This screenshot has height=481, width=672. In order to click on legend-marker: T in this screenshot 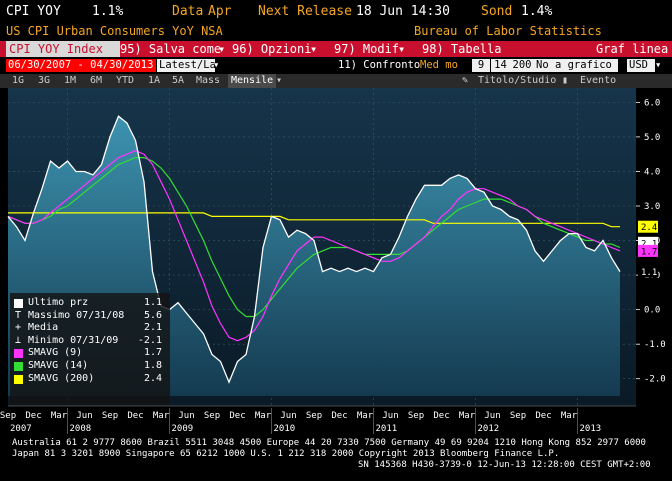, I will do `click(18, 315)`.